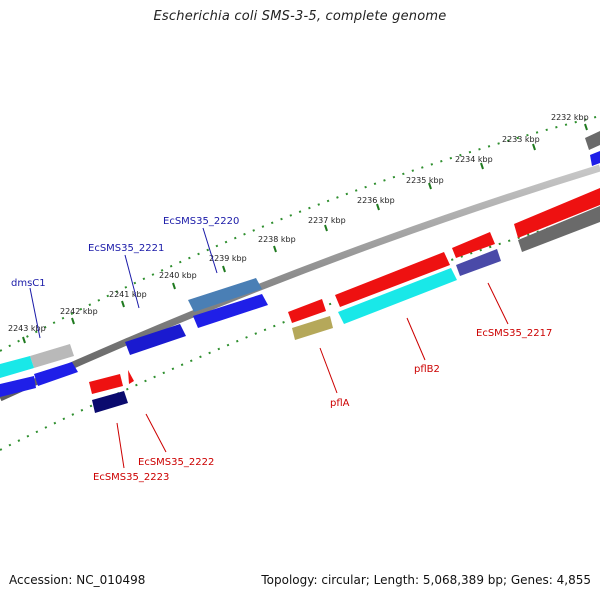  Describe the element at coordinates (211, 356) in the screenshot. I see `reverse-strand-features` at that location.